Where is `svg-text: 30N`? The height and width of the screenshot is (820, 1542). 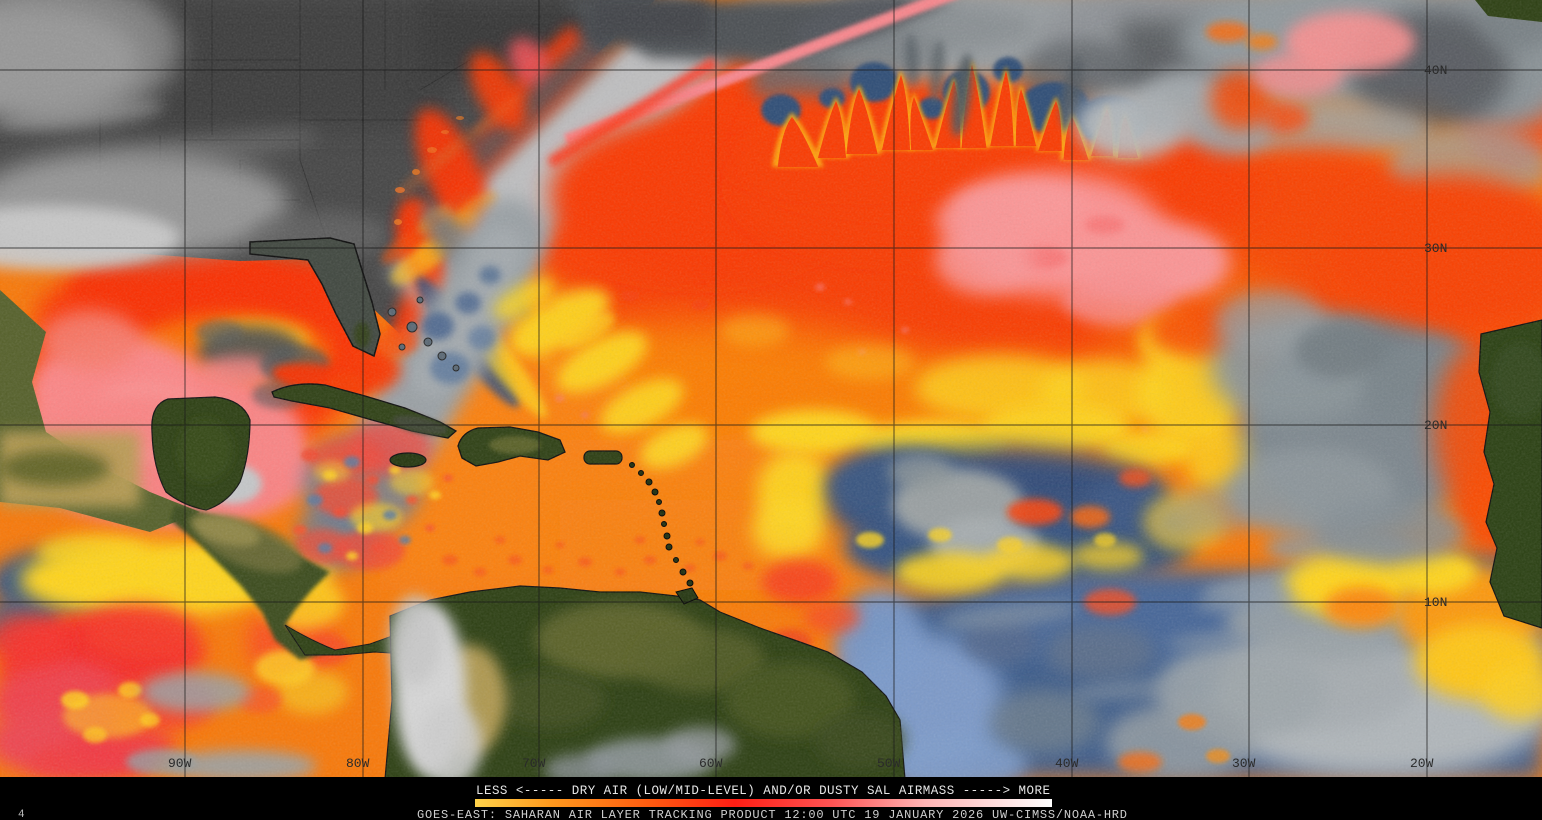
svg-text: 30N is located at coordinates (1435, 248).